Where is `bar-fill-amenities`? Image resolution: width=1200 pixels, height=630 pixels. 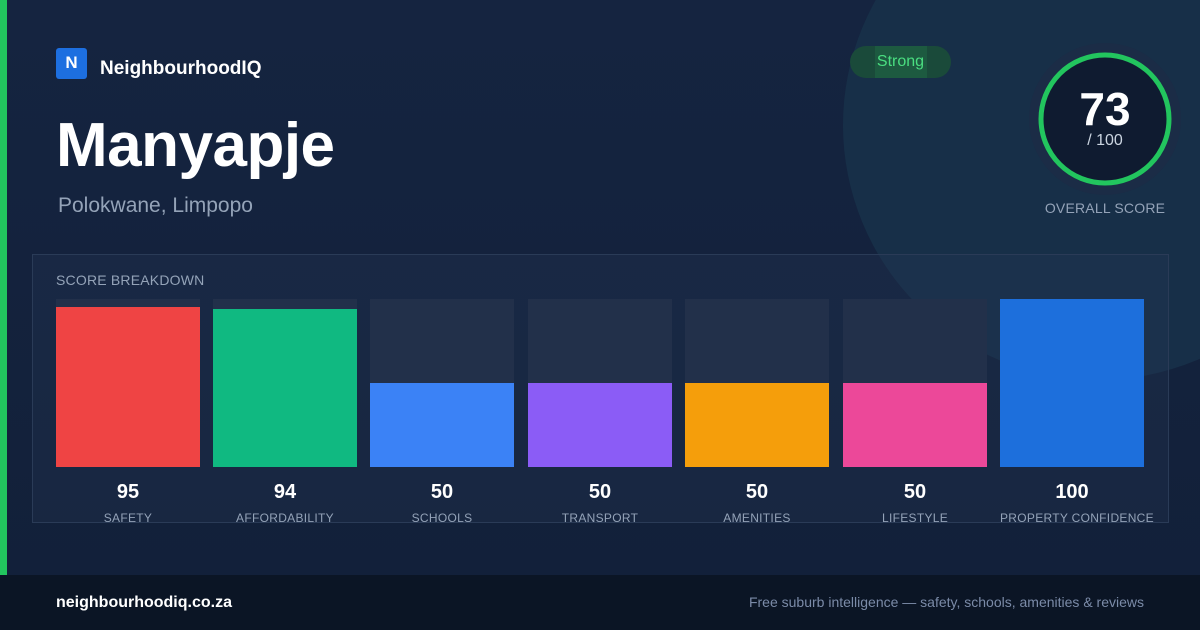 bar-fill-amenities is located at coordinates (757, 425).